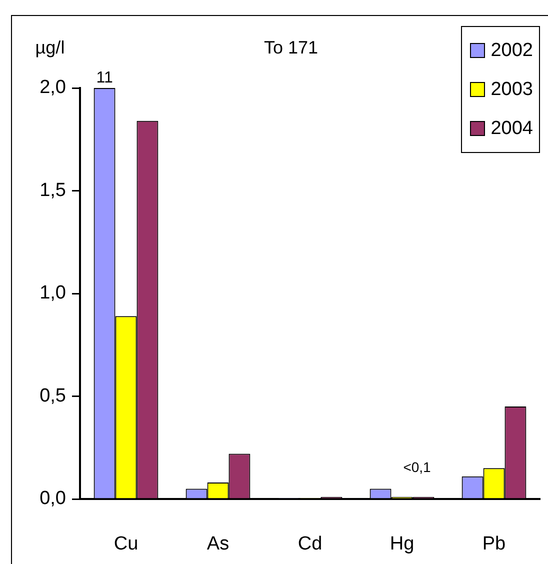 This screenshot has width=548, height=564. What do you see at coordinates (53, 87) in the screenshot?
I see `y-tick-label: 2,0` at bounding box center [53, 87].